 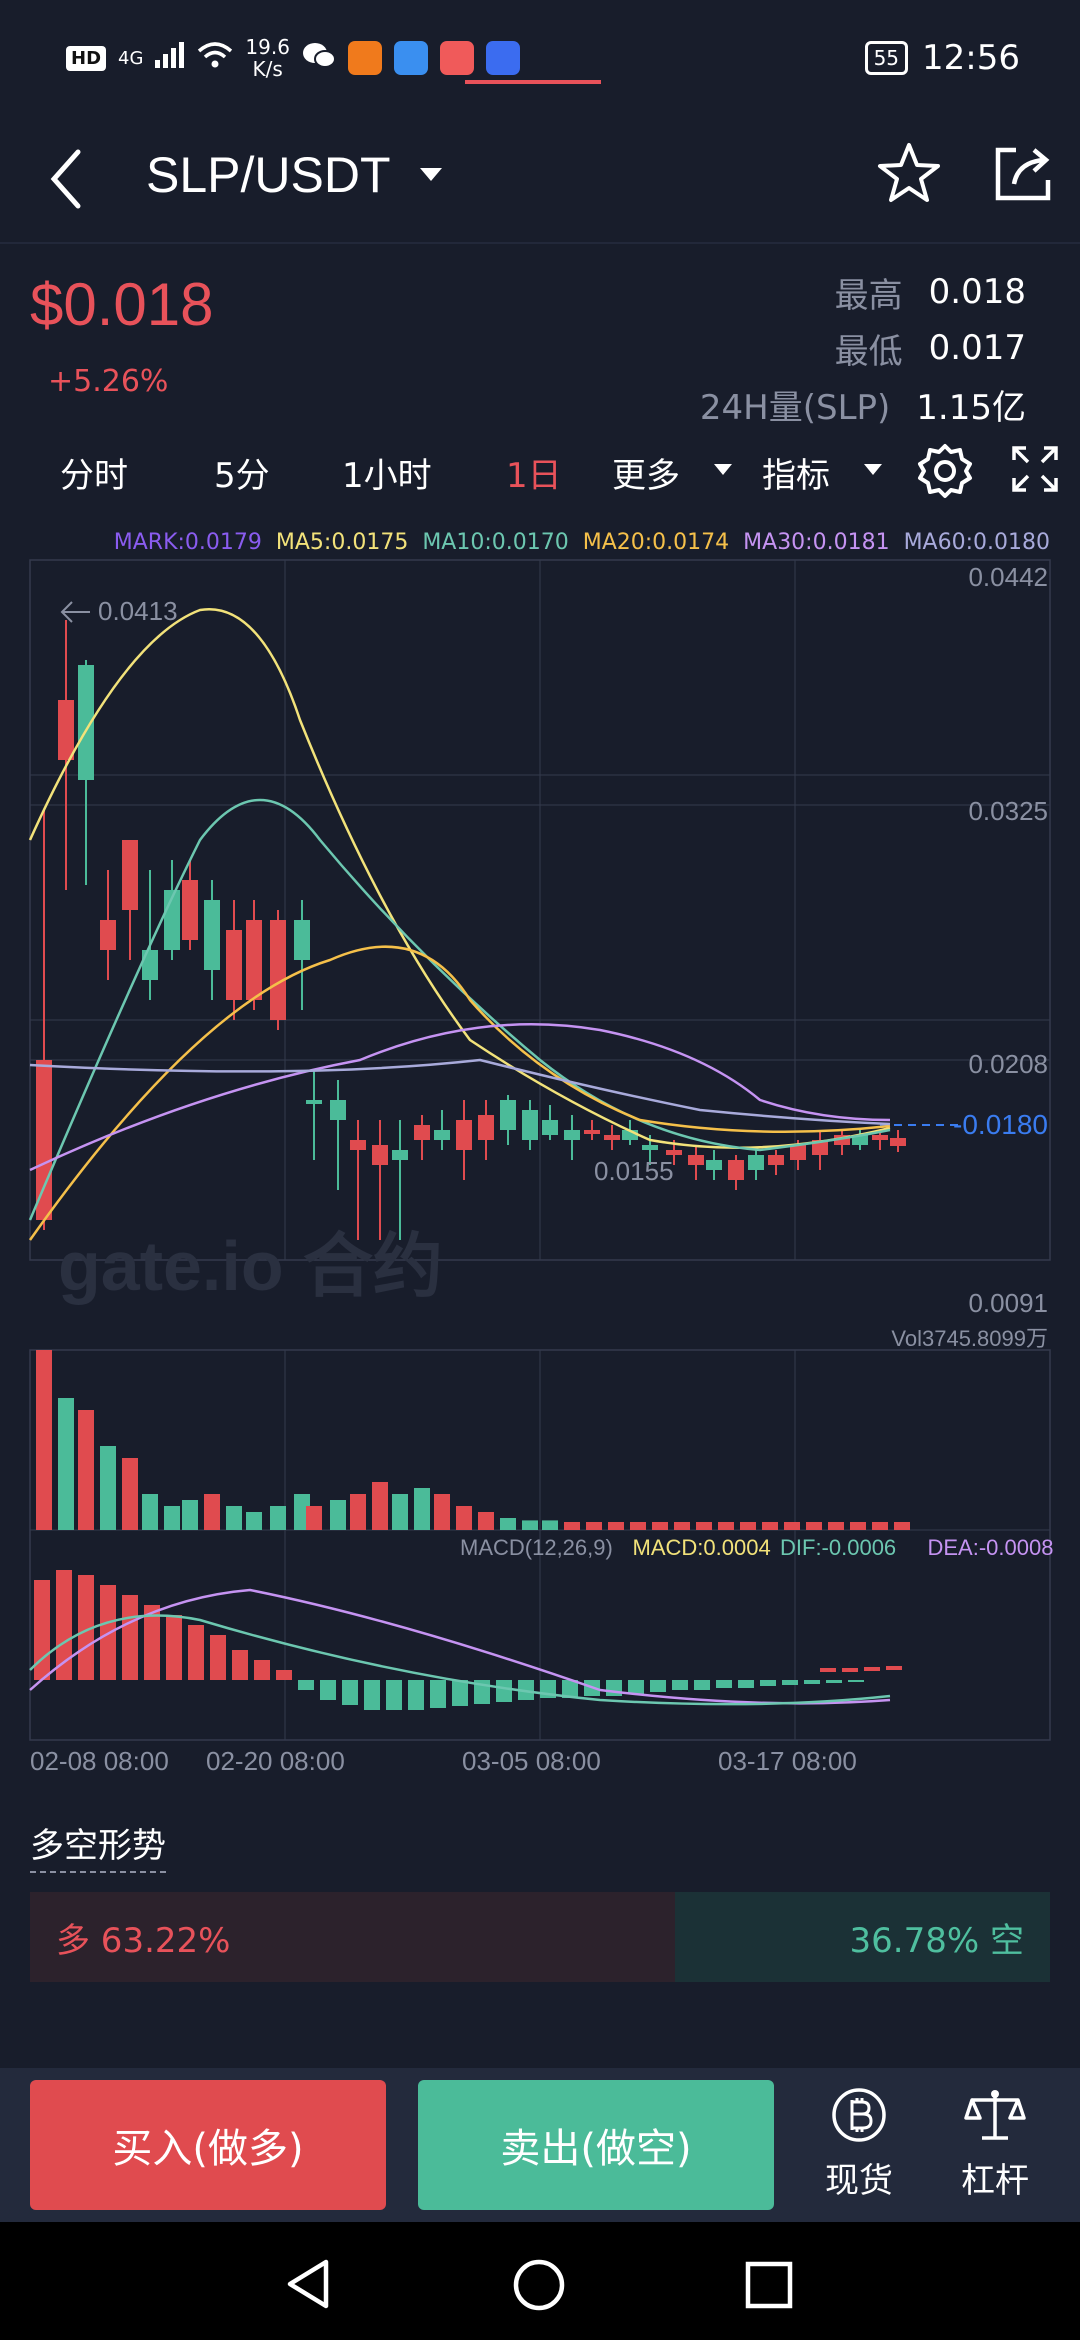 I want to click on nav-recents-icon, so click(x=769, y=2285).